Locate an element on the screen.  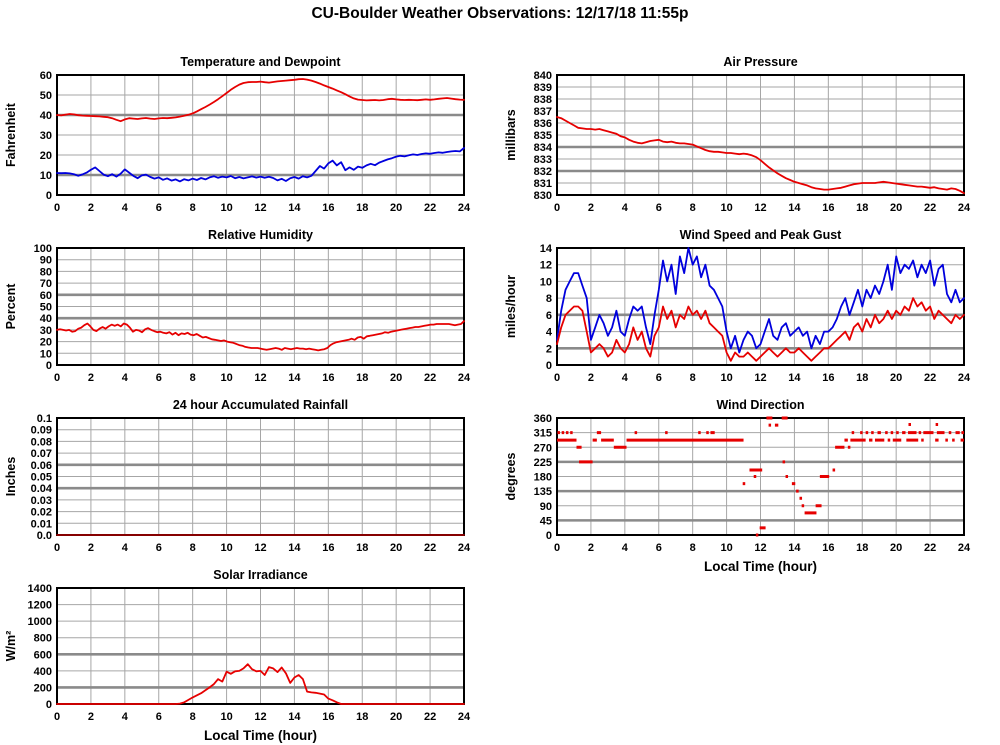
y-tick-label: 835 is located at coordinates (543, 136).